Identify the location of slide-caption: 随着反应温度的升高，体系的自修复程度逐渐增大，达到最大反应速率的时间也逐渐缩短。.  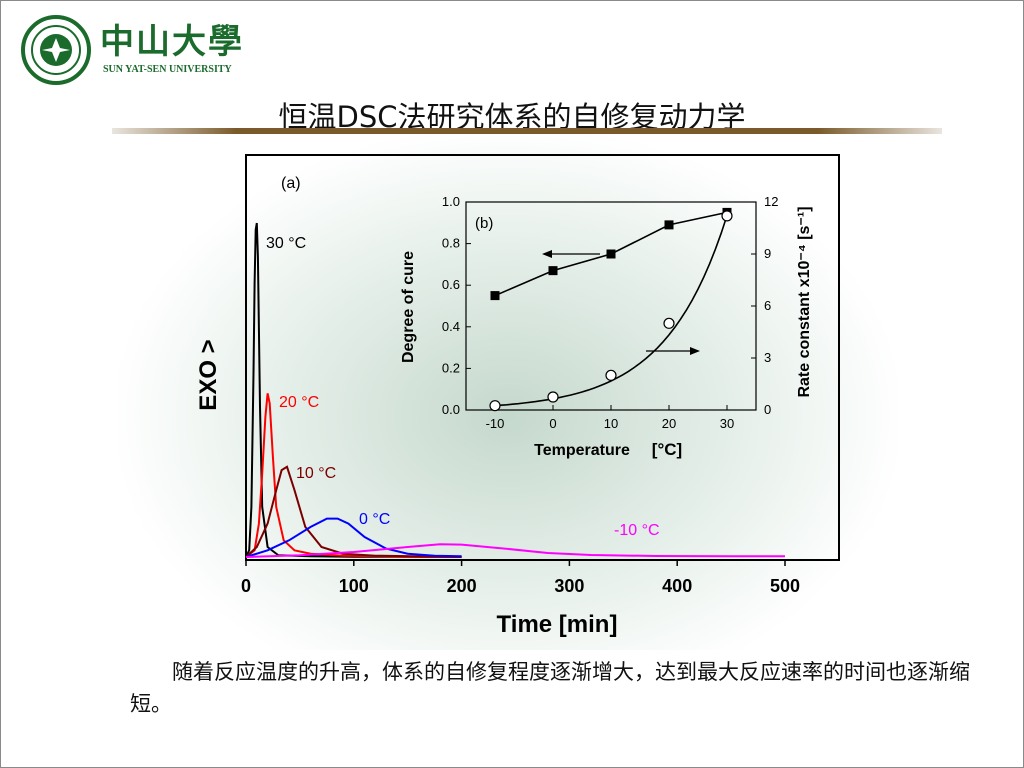
(550, 688).